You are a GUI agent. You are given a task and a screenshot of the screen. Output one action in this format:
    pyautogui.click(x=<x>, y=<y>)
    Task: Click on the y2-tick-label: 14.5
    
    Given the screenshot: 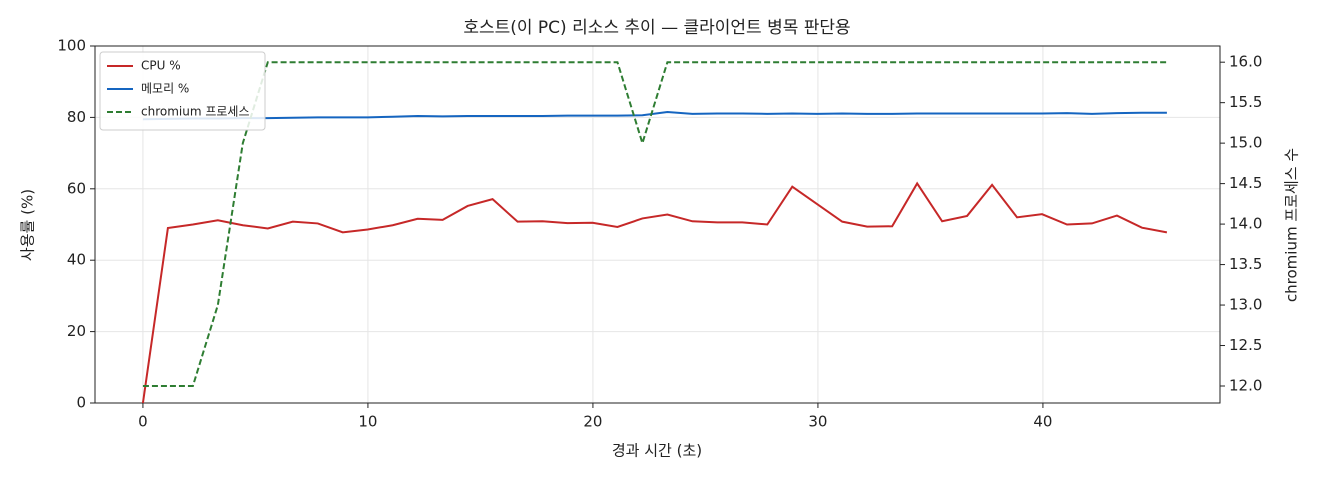 What is the action you would take?
    pyautogui.click(x=1245, y=183)
    